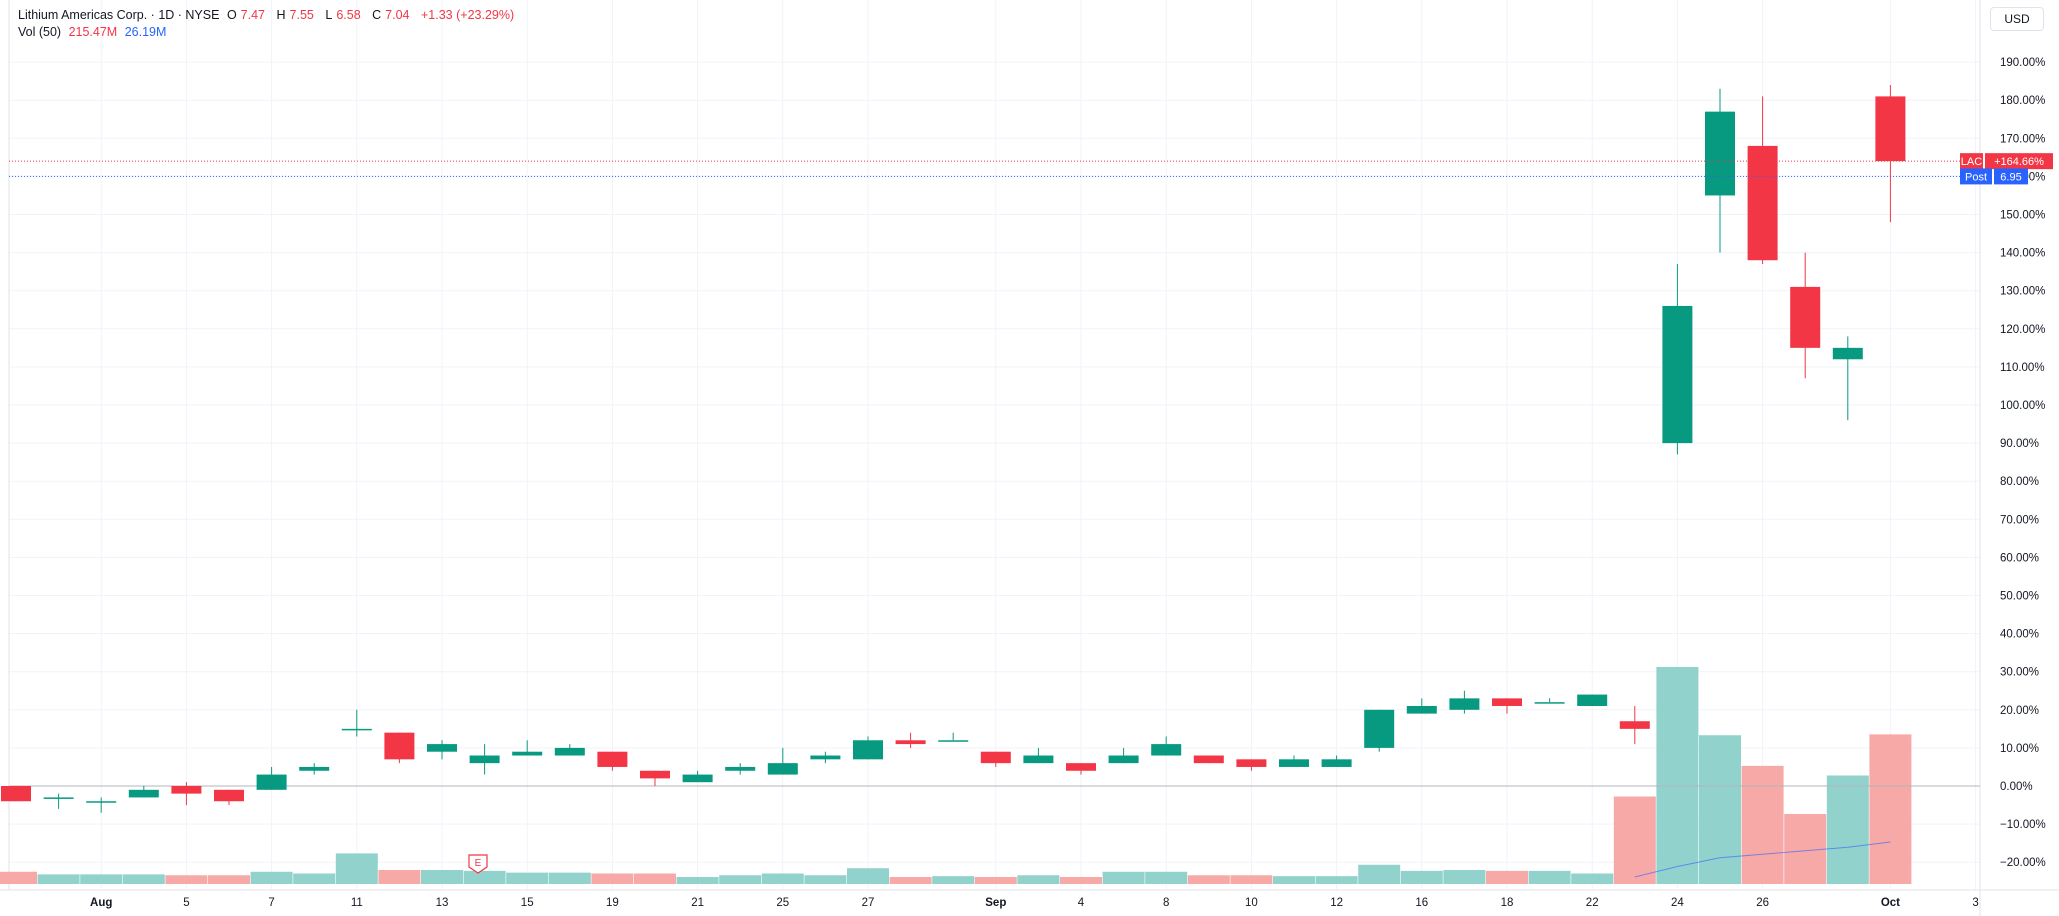  Describe the element at coordinates (1421, 903) in the screenshot. I see `x-tick-label: 16` at that location.